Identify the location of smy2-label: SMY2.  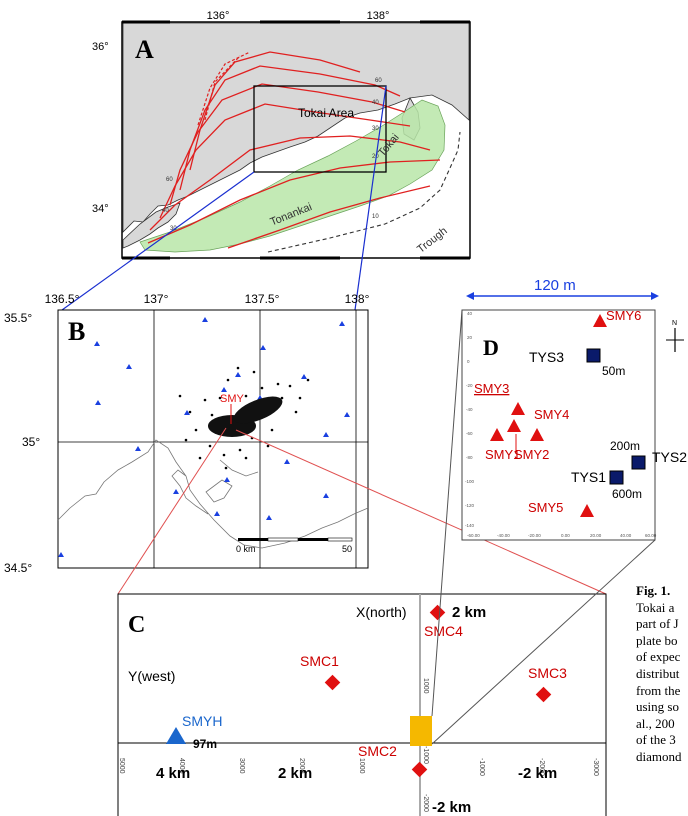
(531, 454).